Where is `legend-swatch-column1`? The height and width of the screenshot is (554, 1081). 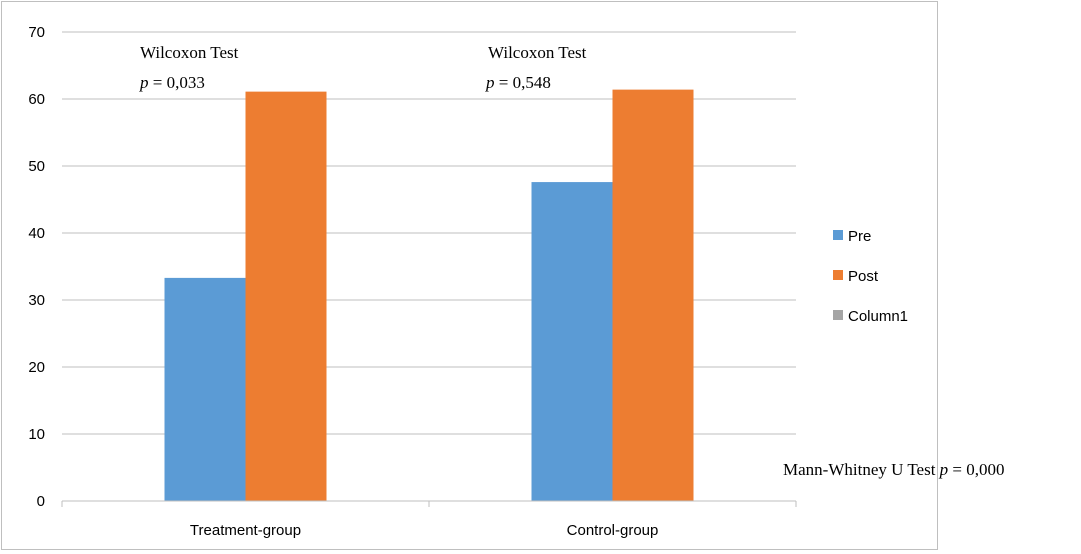
legend-swatch-column1 is located at coordinates (838, 315).